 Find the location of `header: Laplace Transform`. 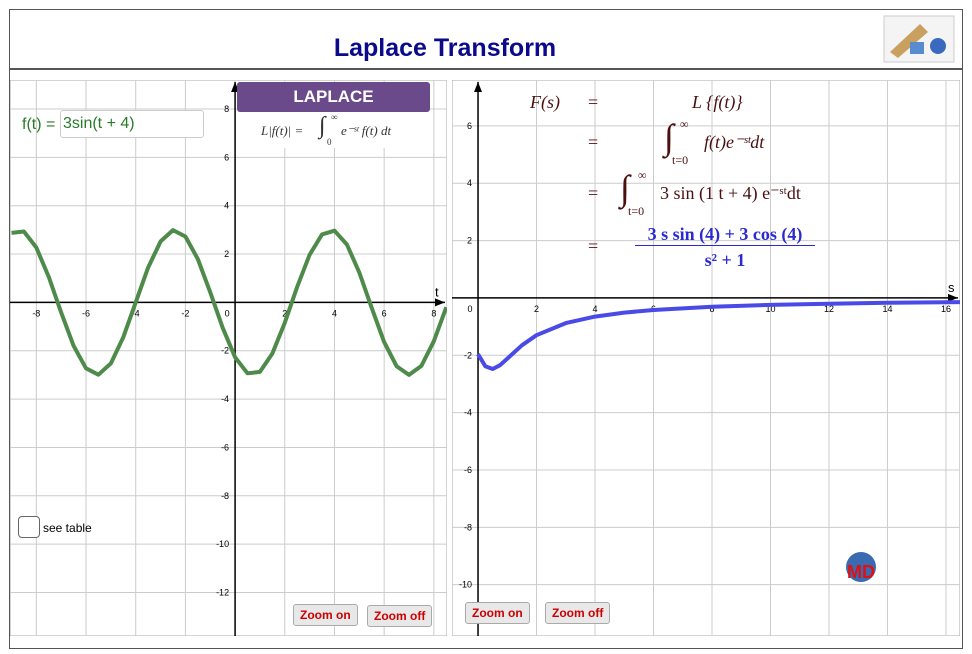

header: Laplace Transform is located at coordinates (486, 40).